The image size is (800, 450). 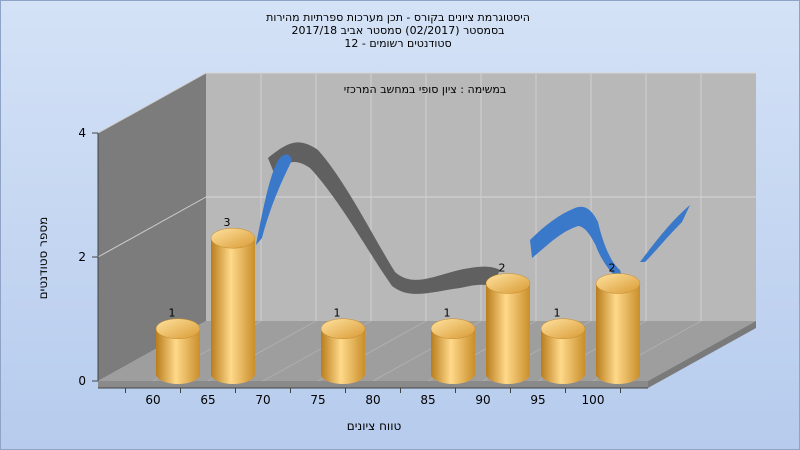 What do you see at coordinates (425, 89) in the screenshot?
I see `chart-subtitle: במשימה : ציון סופי במחשב המרכזי` at bounding box center [425, 89].